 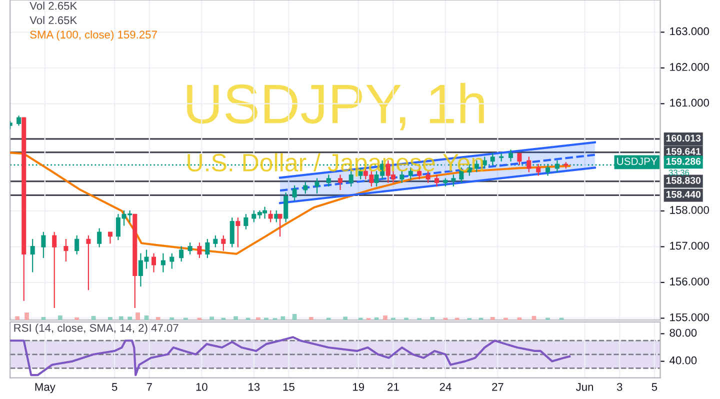 I want to click on x-tick-label: 13, so click(x=254, y=387).